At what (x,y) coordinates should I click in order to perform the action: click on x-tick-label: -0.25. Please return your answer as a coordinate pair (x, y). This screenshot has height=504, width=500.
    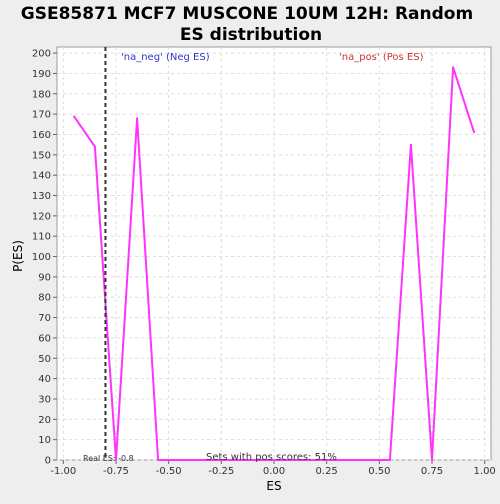
    Looking at the image, I should click on (221, 471).